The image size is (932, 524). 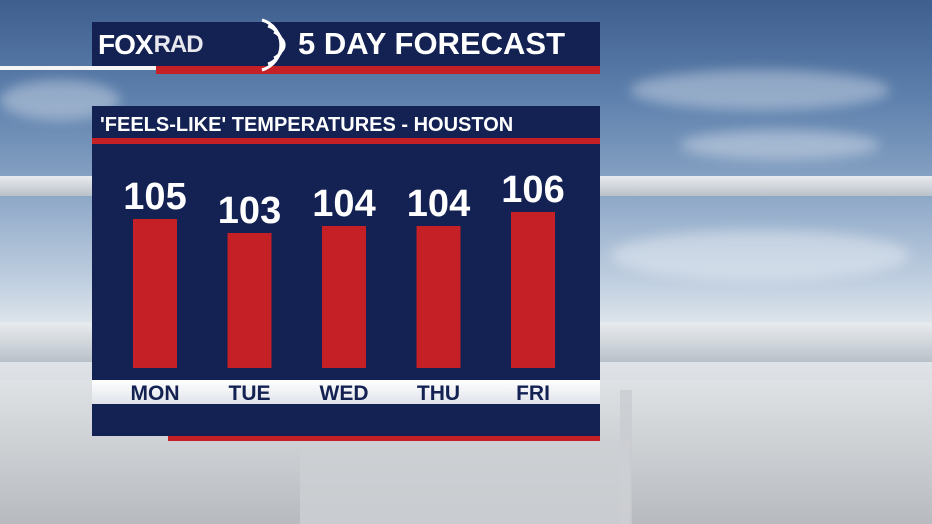 What do you see at coordinates (126, 44) in the screenshot?
I see `logo-fox-text: FOX` at bounding box center [126, 44].